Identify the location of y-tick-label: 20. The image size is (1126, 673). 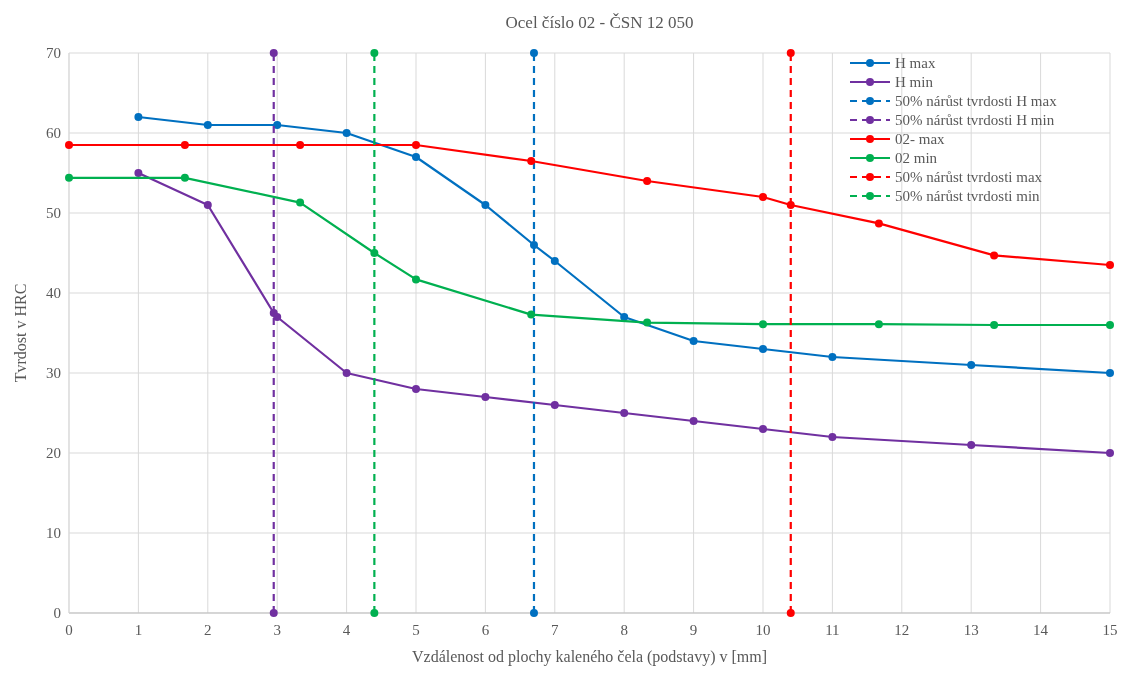
(53, 453).